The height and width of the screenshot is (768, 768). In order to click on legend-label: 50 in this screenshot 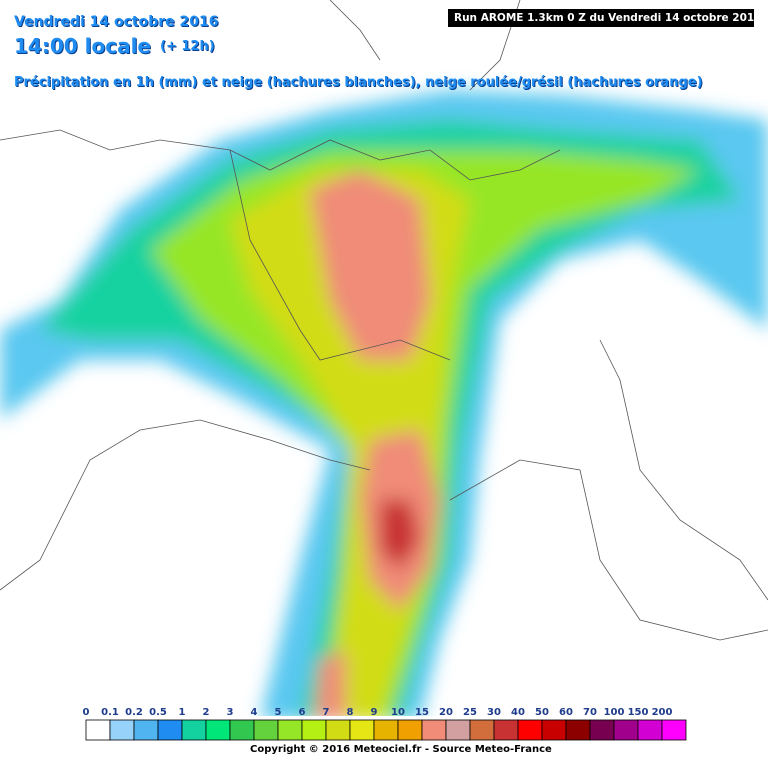, I will do `click(542, 712)`.